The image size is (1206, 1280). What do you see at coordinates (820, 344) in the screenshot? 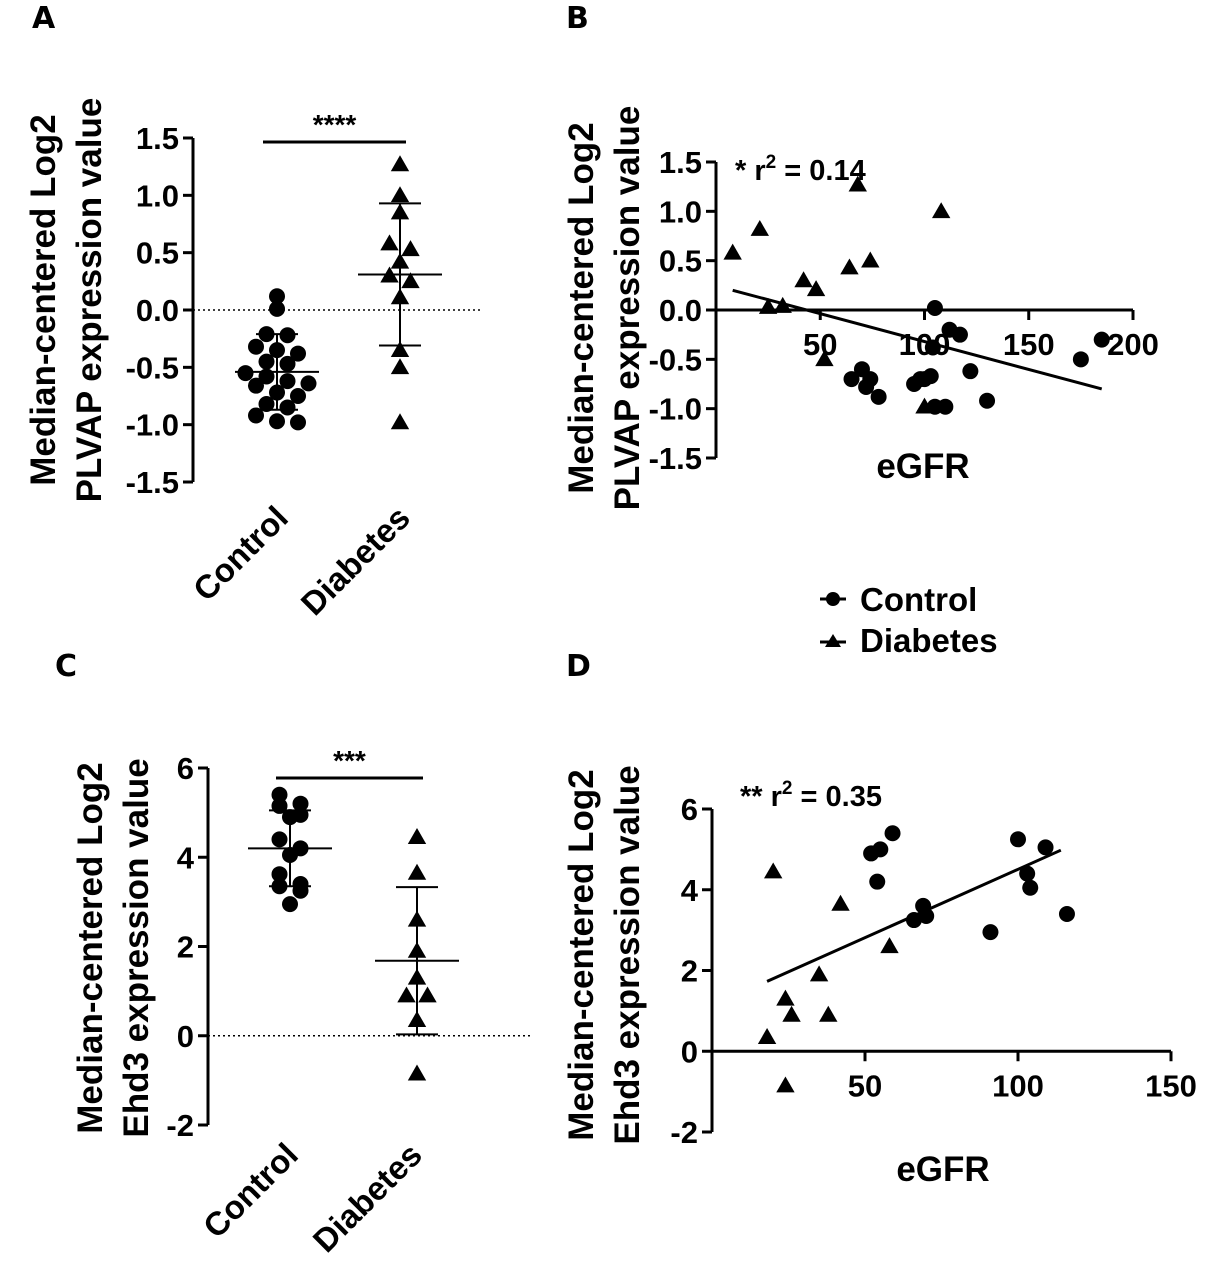
I see `panel-b-x-tick-label: 50` at bounding box center [820, 344].